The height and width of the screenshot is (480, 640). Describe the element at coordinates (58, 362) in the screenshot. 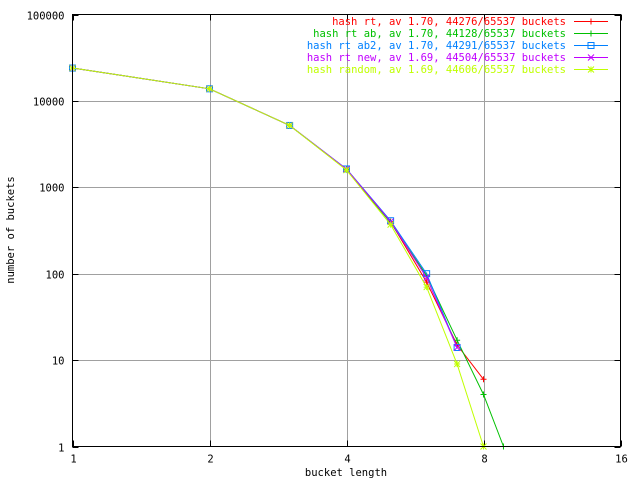

I see `y-tick-label: 10` at that location.